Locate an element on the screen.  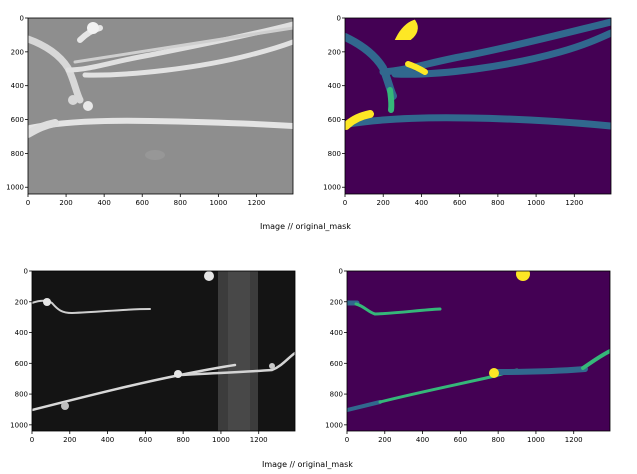
mask-background is located at coordinates (478, 351).